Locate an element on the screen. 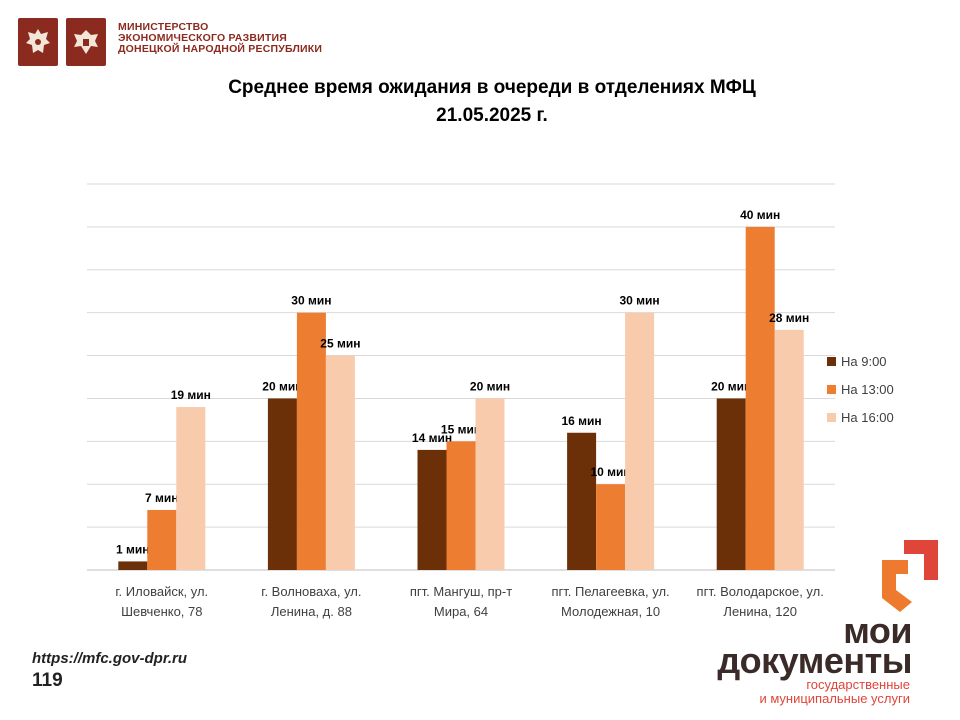 This screenshot has height=720, width=960. legend-label: На 16:00 is located at coordinates (867, 417).